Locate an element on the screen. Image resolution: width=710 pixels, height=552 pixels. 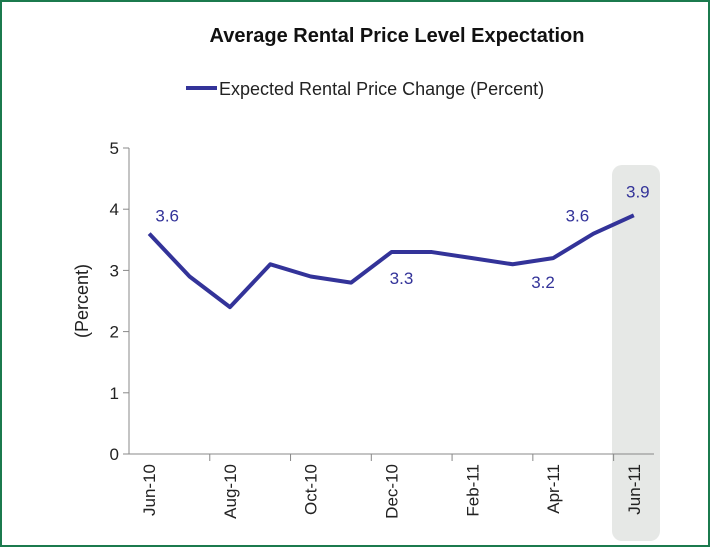
x-tick-label: Aug-10 is located at coordinates (230, 491).